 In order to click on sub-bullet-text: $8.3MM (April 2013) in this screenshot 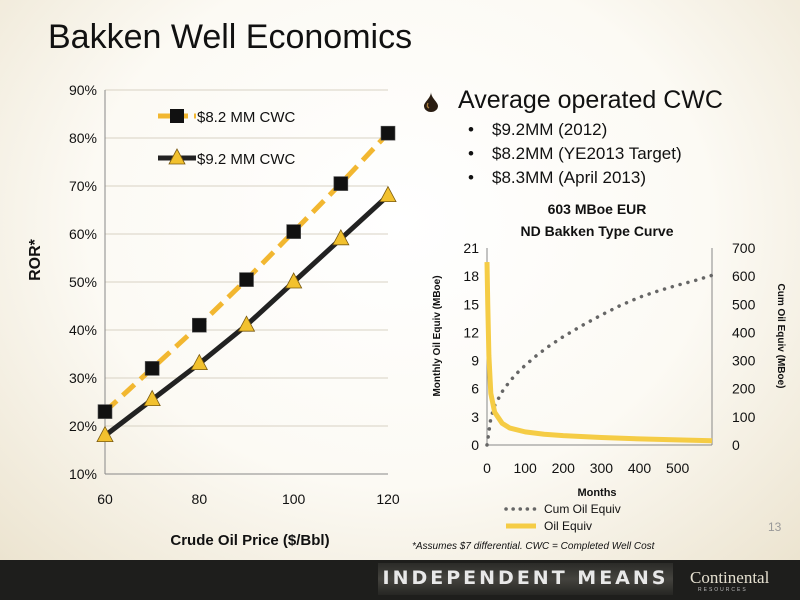, I will do `click(569, 177)`.